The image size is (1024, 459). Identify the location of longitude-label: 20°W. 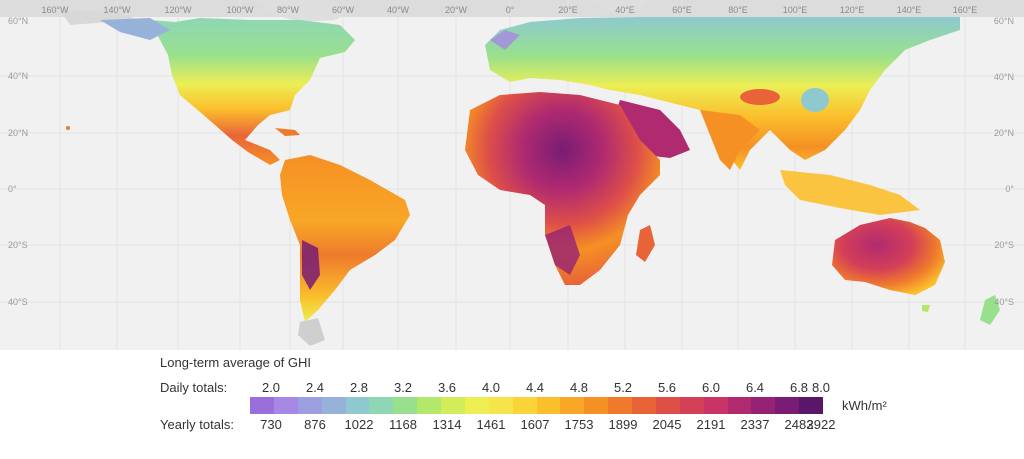
(456, 10).